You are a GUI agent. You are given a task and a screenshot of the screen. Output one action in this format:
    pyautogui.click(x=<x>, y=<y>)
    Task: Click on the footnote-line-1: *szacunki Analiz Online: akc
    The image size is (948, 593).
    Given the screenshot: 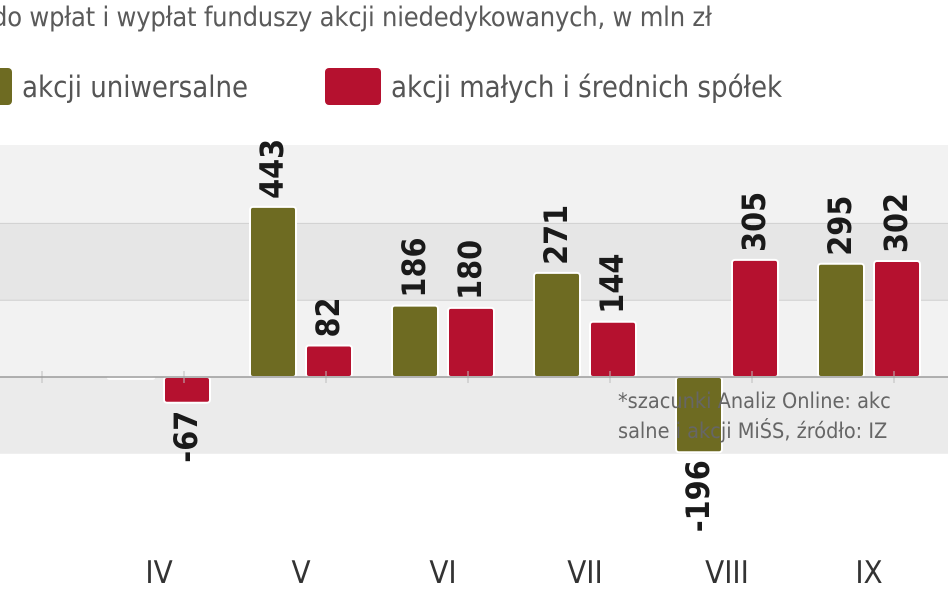 What is the action you would take?
    pyautogui.click(x=754, y=401)
    